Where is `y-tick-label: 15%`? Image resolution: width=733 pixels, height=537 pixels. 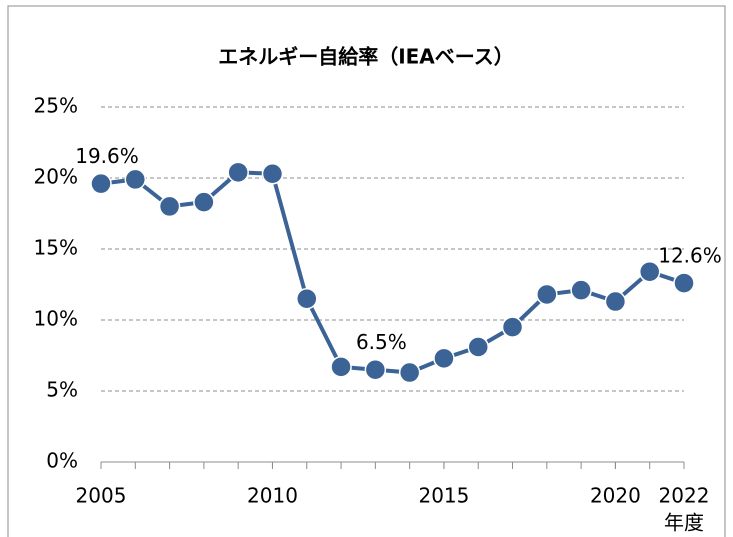
y-tick-label: 15% is located at coordinates (56, 248).